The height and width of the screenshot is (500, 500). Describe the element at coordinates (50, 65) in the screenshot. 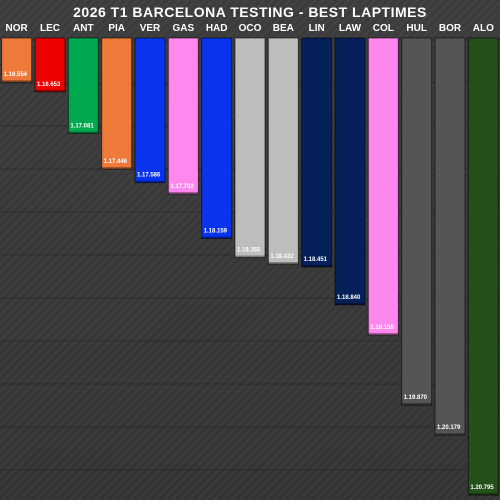

I see `bar-lec` at that location.